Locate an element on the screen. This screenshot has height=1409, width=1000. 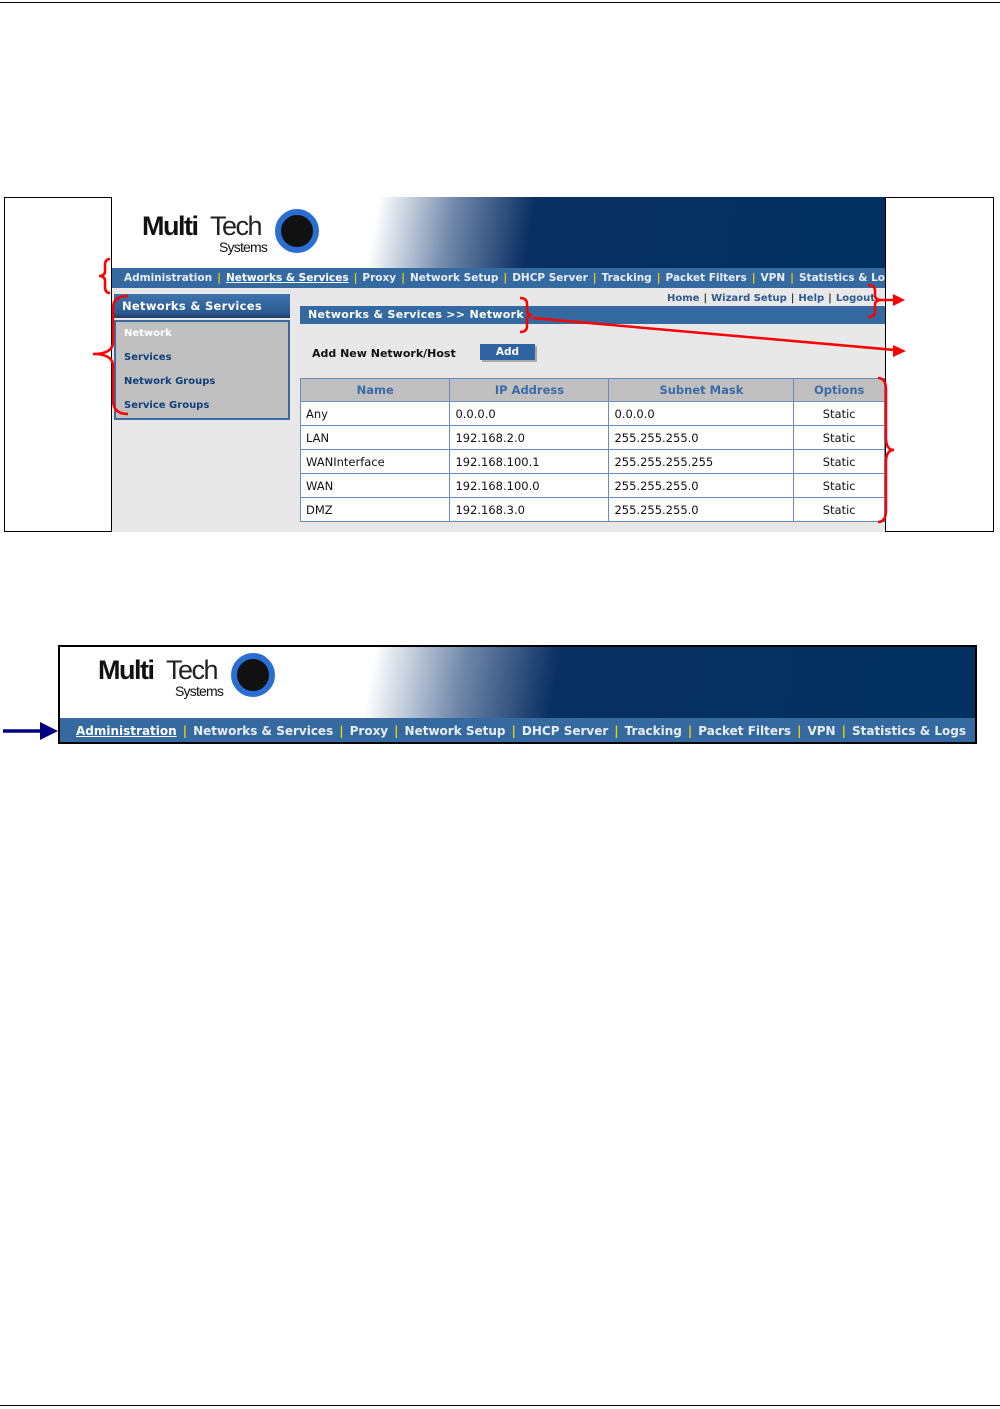
table-cell: 192.168.100.0 is located at coordinates (529, 485).